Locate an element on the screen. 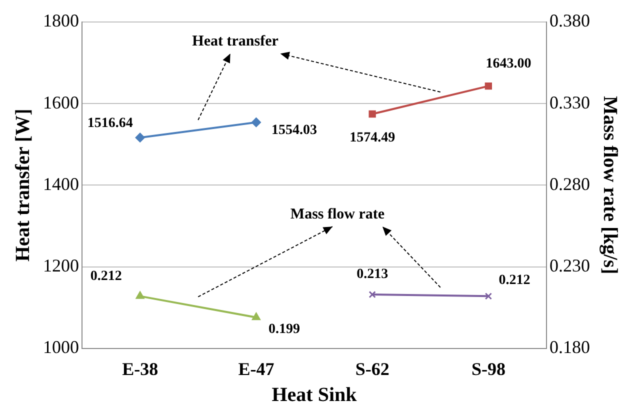 This screenshot has width=633, height=412. data-label: 1643.00 is located at coordinates (509, 64).